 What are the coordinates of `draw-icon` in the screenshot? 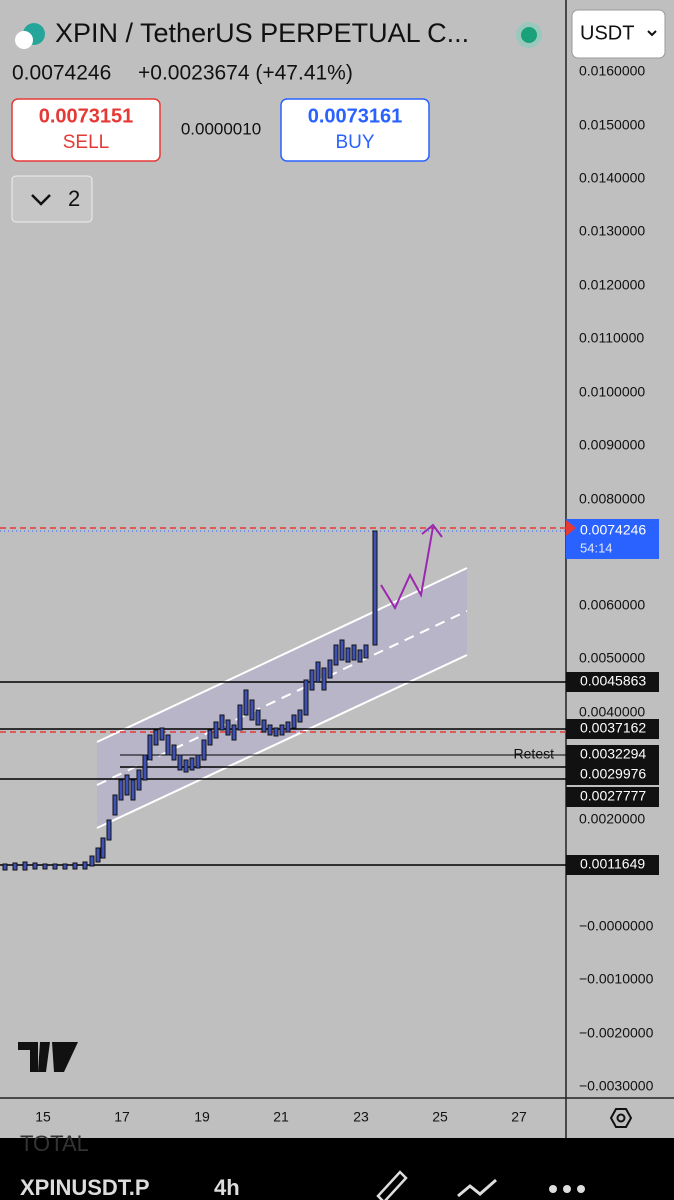 It's located at (392, 1185).